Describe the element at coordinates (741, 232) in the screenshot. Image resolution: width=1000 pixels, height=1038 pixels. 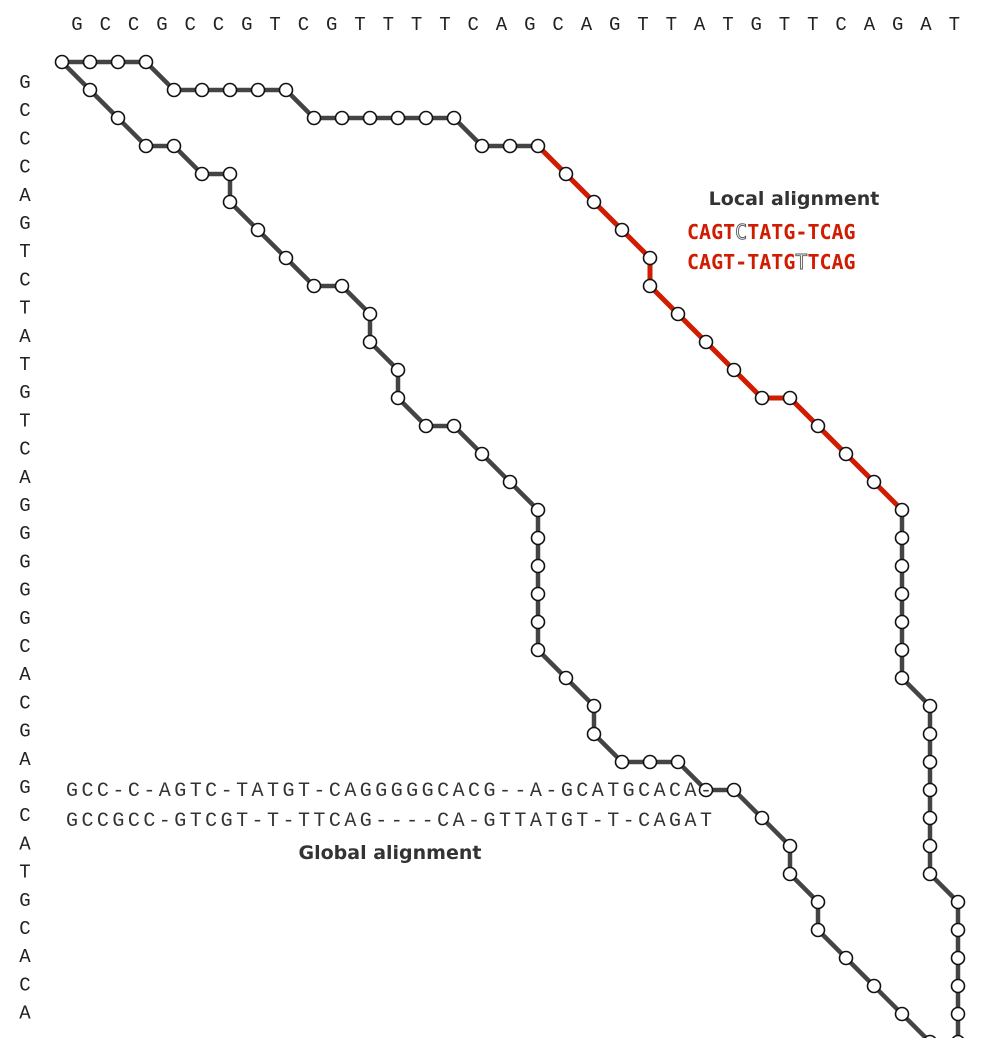
I see `local-alignment-segment: C` at that location.